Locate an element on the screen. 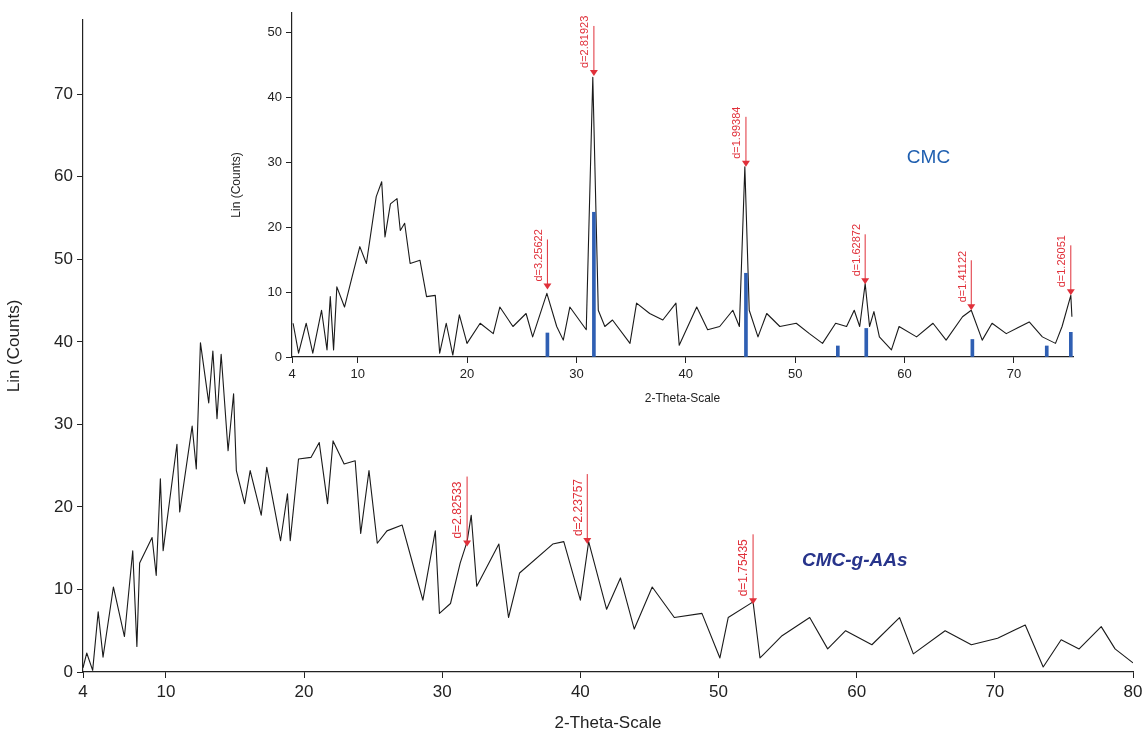 Image resolution: width=1148 pixels, height=738 pixels. annotation: d=1.62872 is located at coordinates (855, 250).